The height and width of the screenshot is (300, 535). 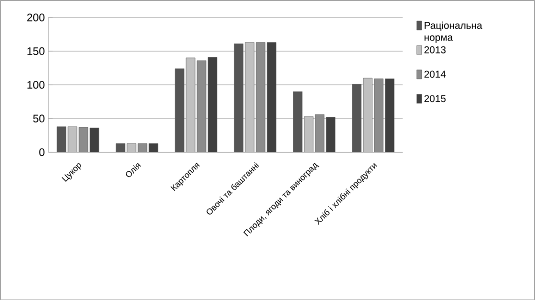 I want to click on y-tick-label: 200, so click(x=35, y=17).